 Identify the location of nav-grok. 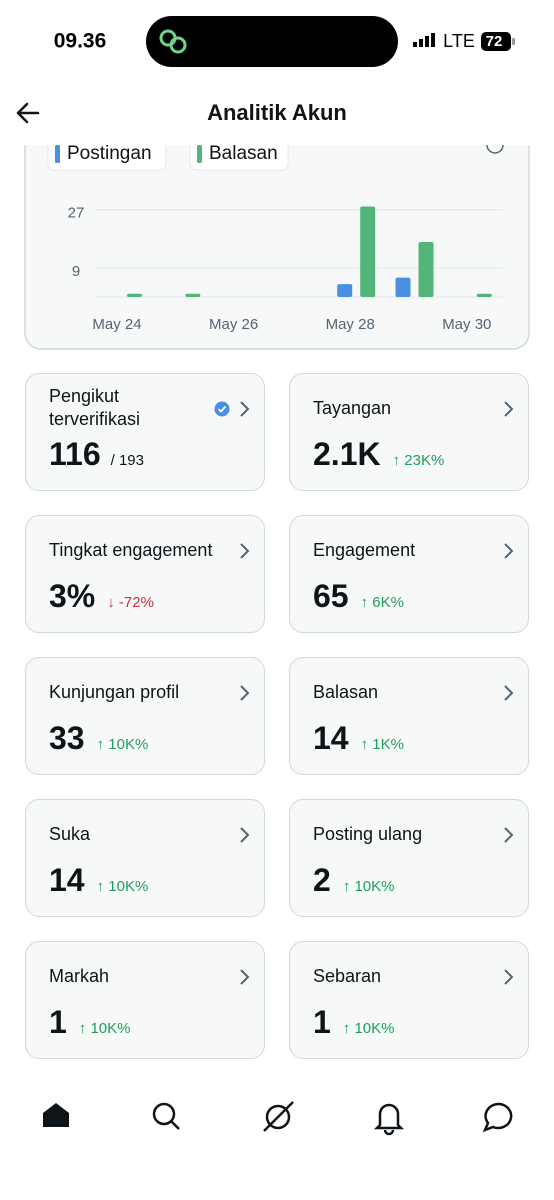
(278, 1116).